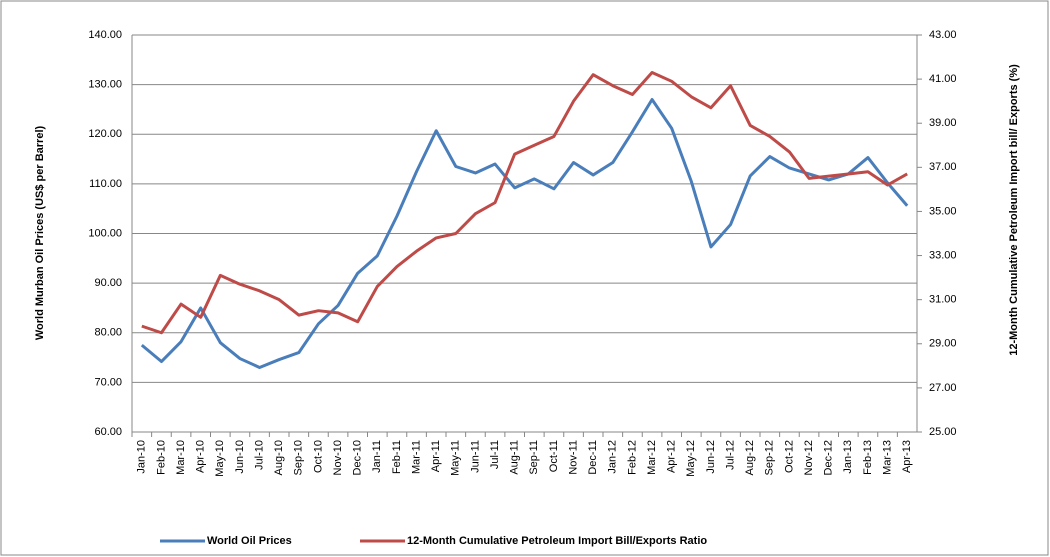 This screenshot has width=1050, height=557. Describe the element at coordinates (377, 456) in the screenshot. I see `x-tick-label: Jan-11` at that location.